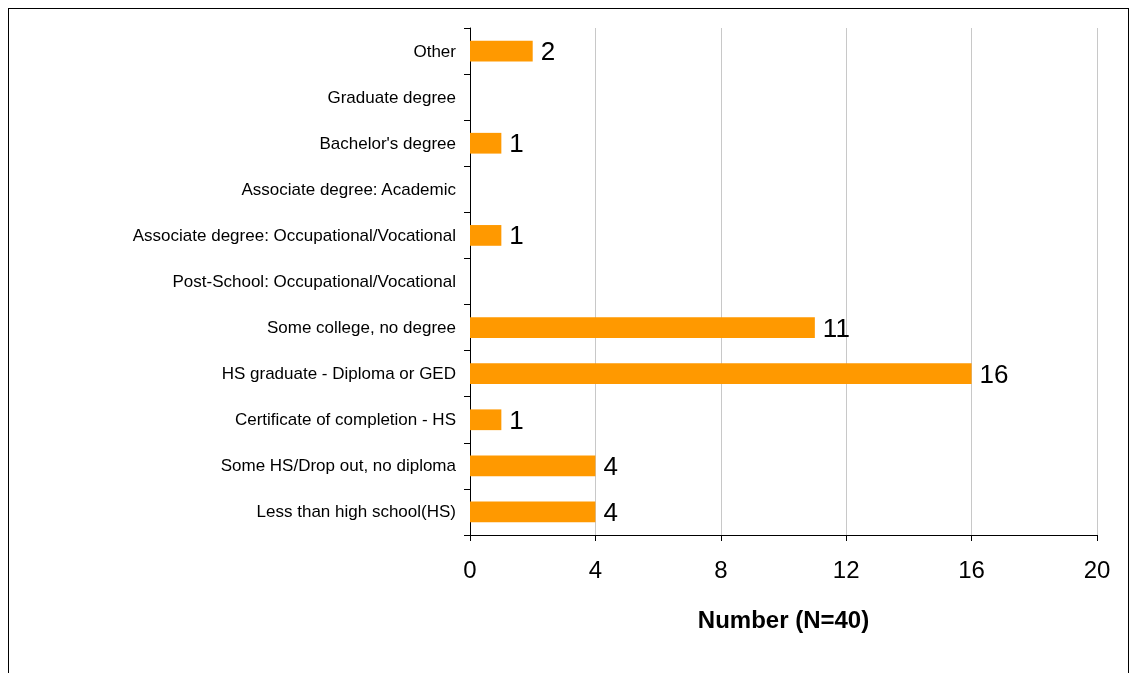 The height and width of the screenshot is (673, 1129). I want to click on x-tick-label: 0, so click(470, 569).